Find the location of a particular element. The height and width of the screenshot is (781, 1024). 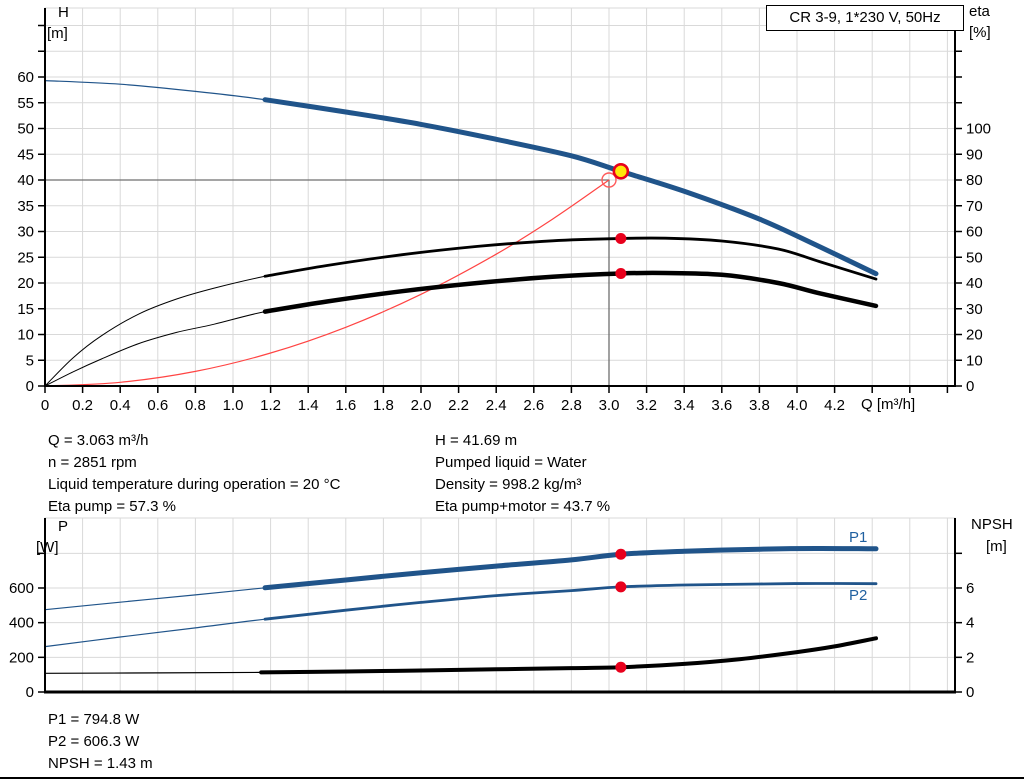

svg-text: 0.4 is located at coordinates (120, 405).